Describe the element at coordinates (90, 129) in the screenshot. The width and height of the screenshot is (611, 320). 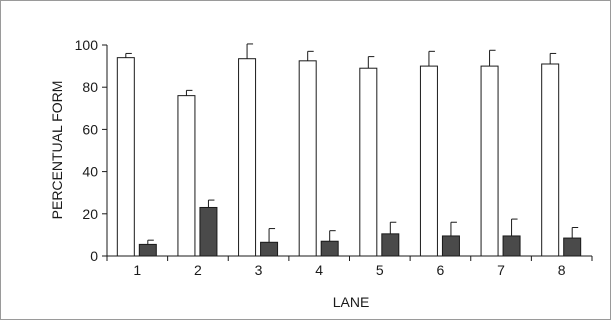
I see `y-tick-label: 60` at that location.